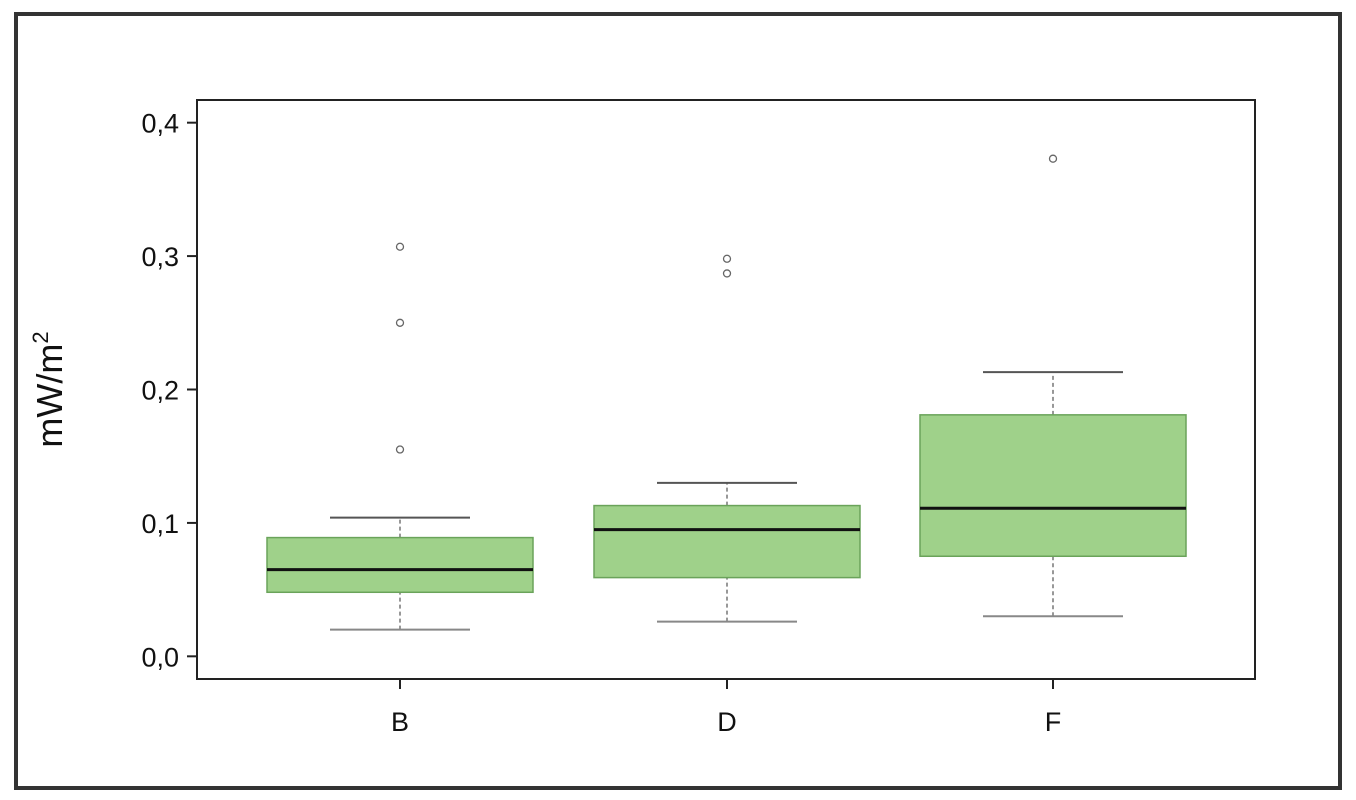  Describe the element at coordinates (160, 657) in the screenshot. I see `y-tick-label: 0,0` at that location.